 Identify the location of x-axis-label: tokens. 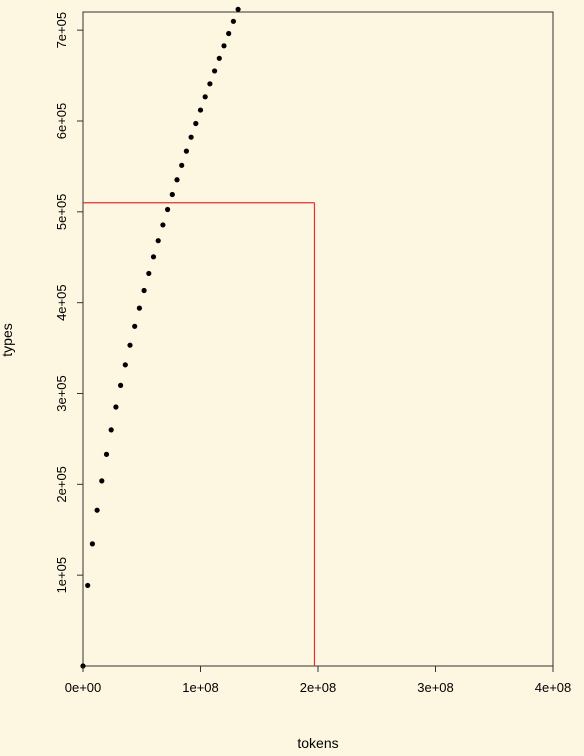
(317, 743).